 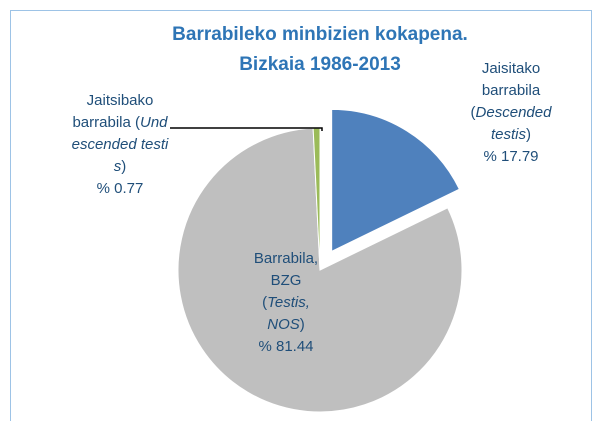 I want to click on chart-title: Barrabileko minbizien kokapena., so click(x=320, y=34).